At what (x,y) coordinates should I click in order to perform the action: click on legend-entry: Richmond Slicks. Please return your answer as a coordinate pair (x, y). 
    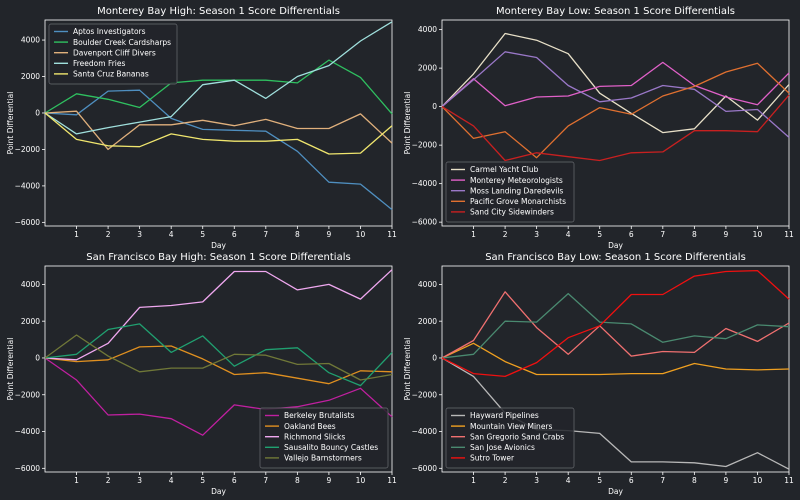
    Looking at the image, I should click on (314, 436).